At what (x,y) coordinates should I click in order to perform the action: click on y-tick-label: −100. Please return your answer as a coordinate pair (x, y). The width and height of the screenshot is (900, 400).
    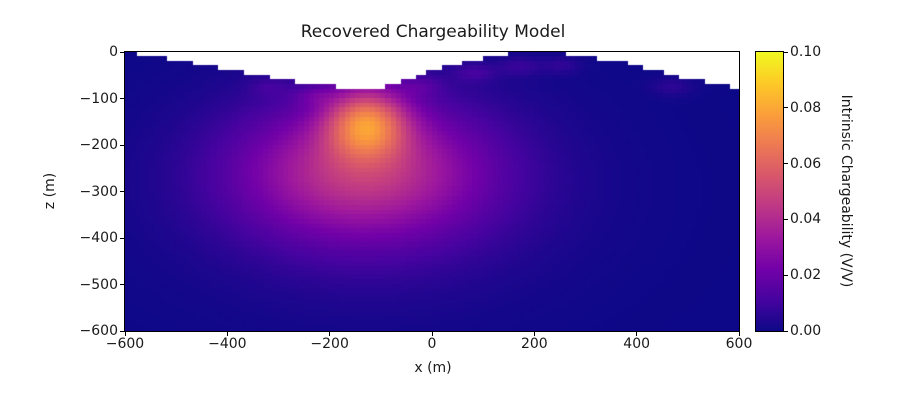
    Looking at the image, I should click on (98, 98).